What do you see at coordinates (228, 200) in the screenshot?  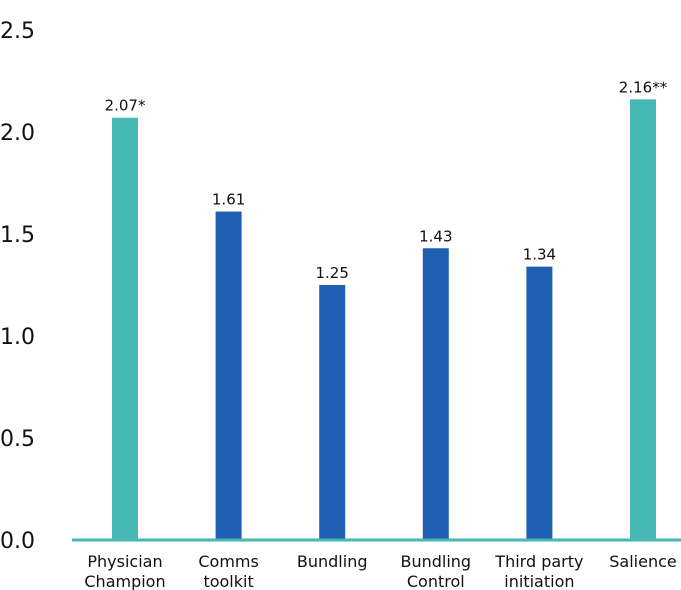 I see `data-label: 1.61` at bounding box center [228, 200].